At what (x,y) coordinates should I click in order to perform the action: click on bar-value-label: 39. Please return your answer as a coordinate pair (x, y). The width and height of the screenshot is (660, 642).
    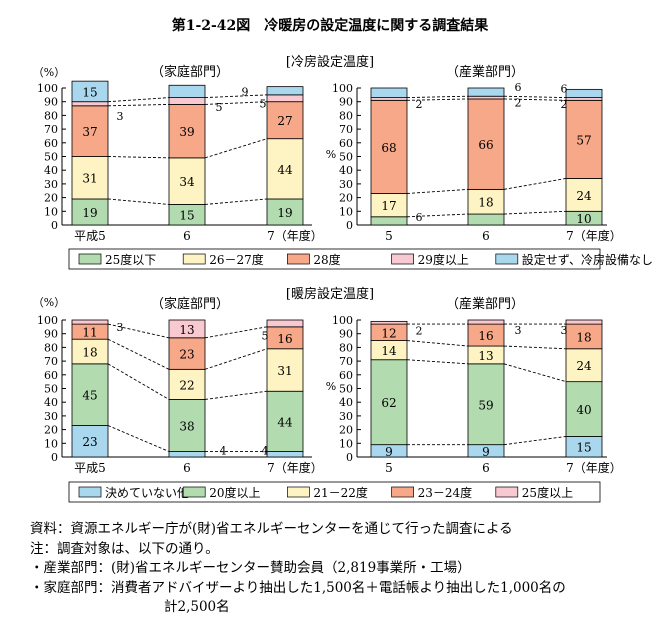
    Looking at the image, I should click on (186, 132).